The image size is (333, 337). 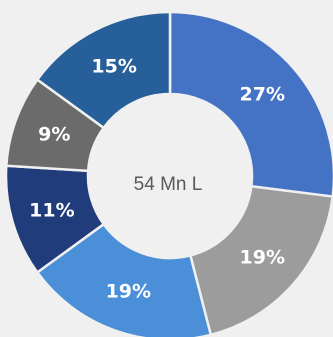 I want to click on slice-percent-label: 15%, so click(x=113, y=66).